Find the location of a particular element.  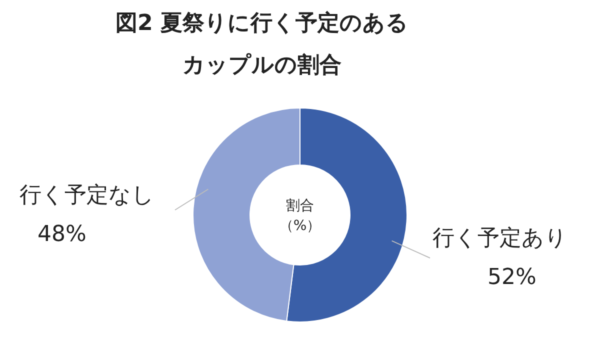

data-label: 48% is located at coordinates (62, 234).